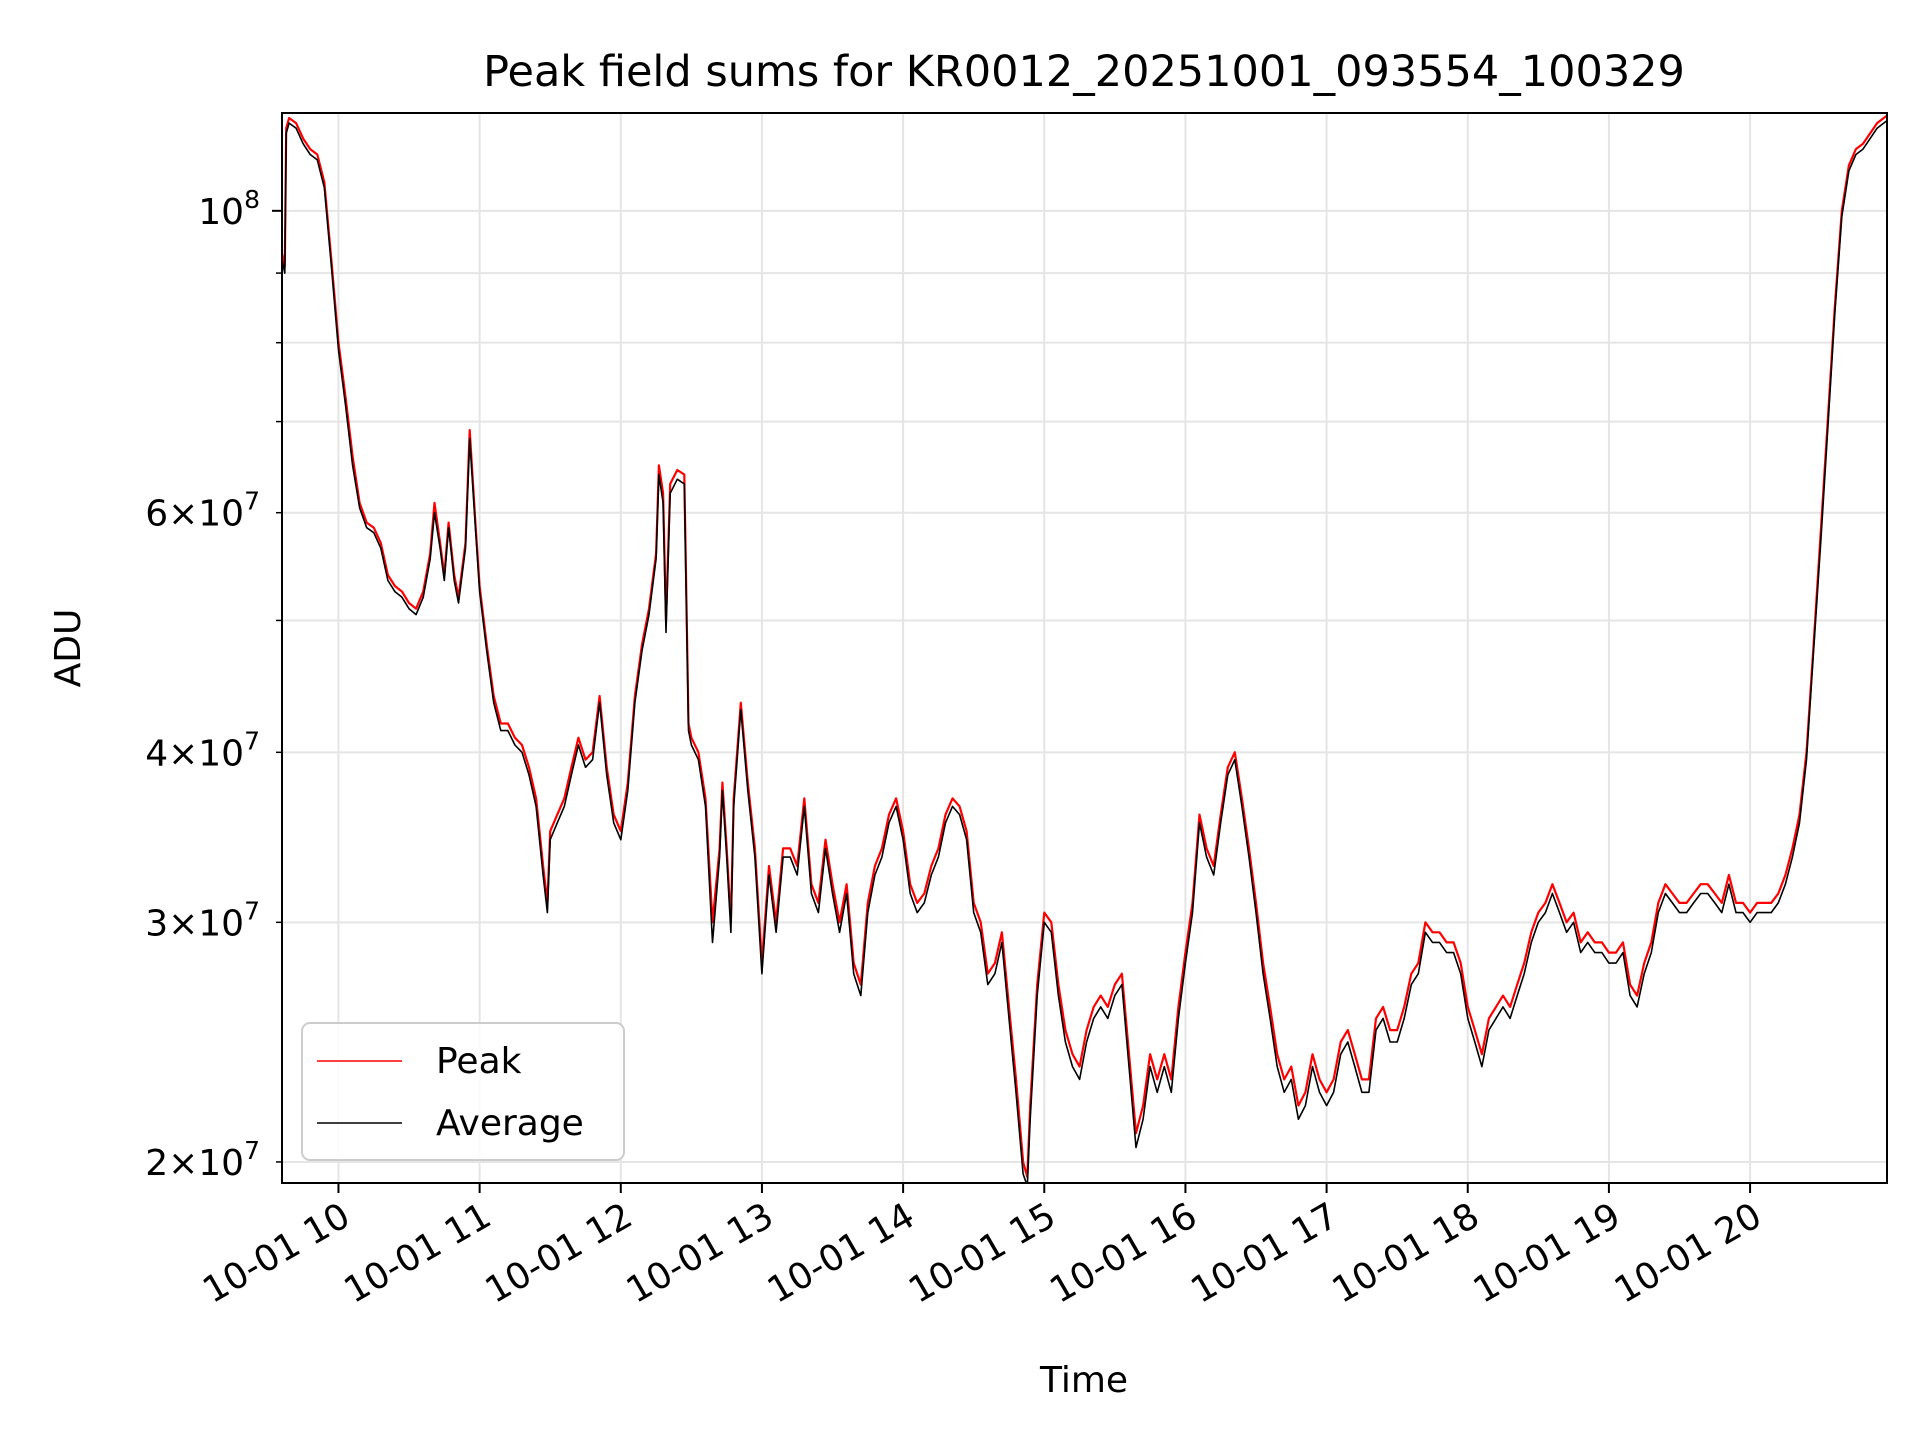 The image size is (1920, 1440). Describe the element at coordinates (202, 920) in the screenshot. I see `y-tick-label: 3×107` at that location.